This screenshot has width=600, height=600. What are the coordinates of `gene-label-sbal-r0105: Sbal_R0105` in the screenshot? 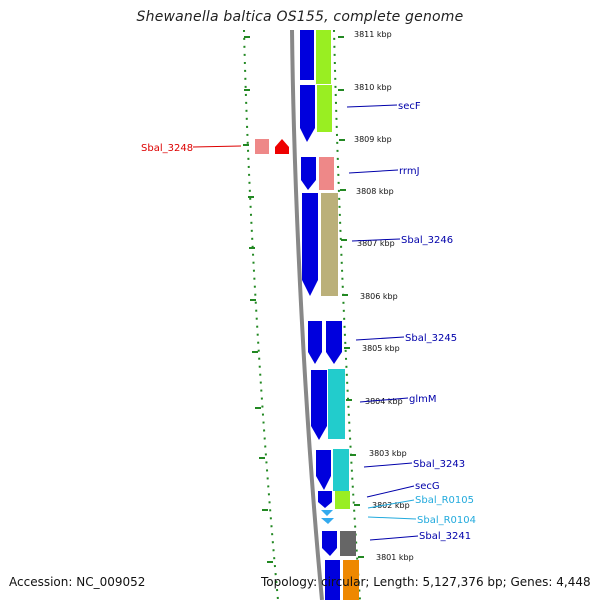 It's located at (444, 500).